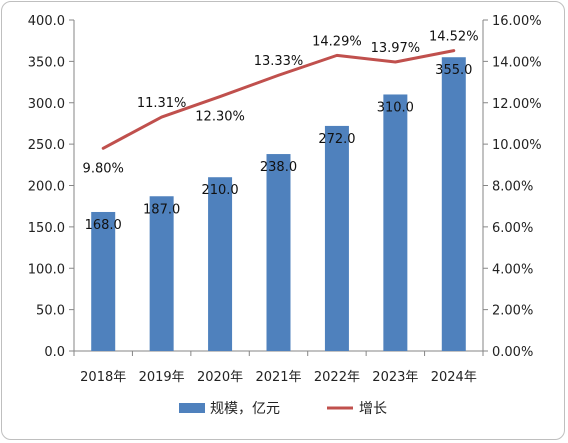 The width and height of the screenshot is (568, 443). I want to click on left-tick-label: 250.0, so click(46, 145).